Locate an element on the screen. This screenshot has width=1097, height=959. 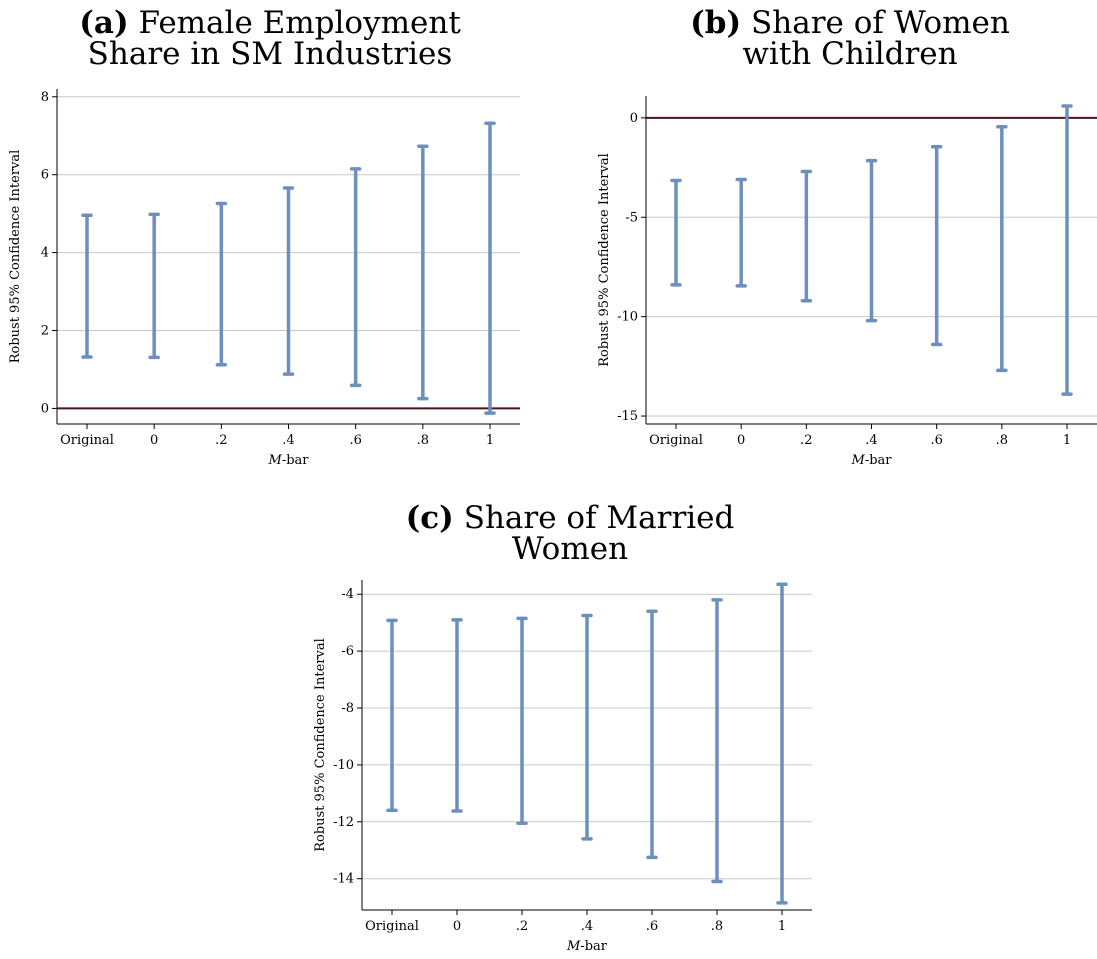
panel-c-x-tick-label: 1 is located at coordinates (782, 926).